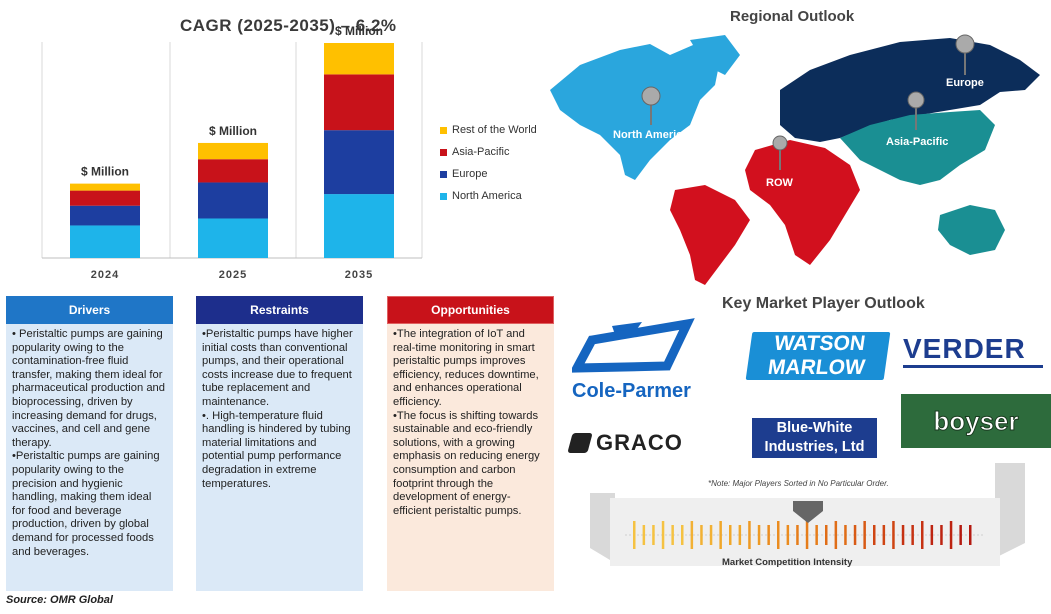 This screenshot has width=1051, height=614. I want to click on x-tick-label: 2024, so click(105, 275).